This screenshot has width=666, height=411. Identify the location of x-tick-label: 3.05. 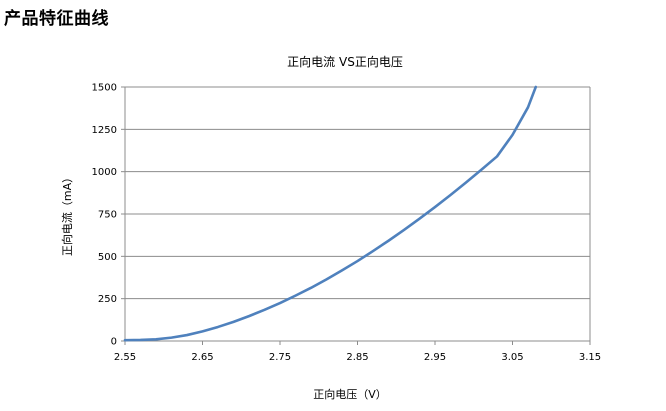
(512, 357).